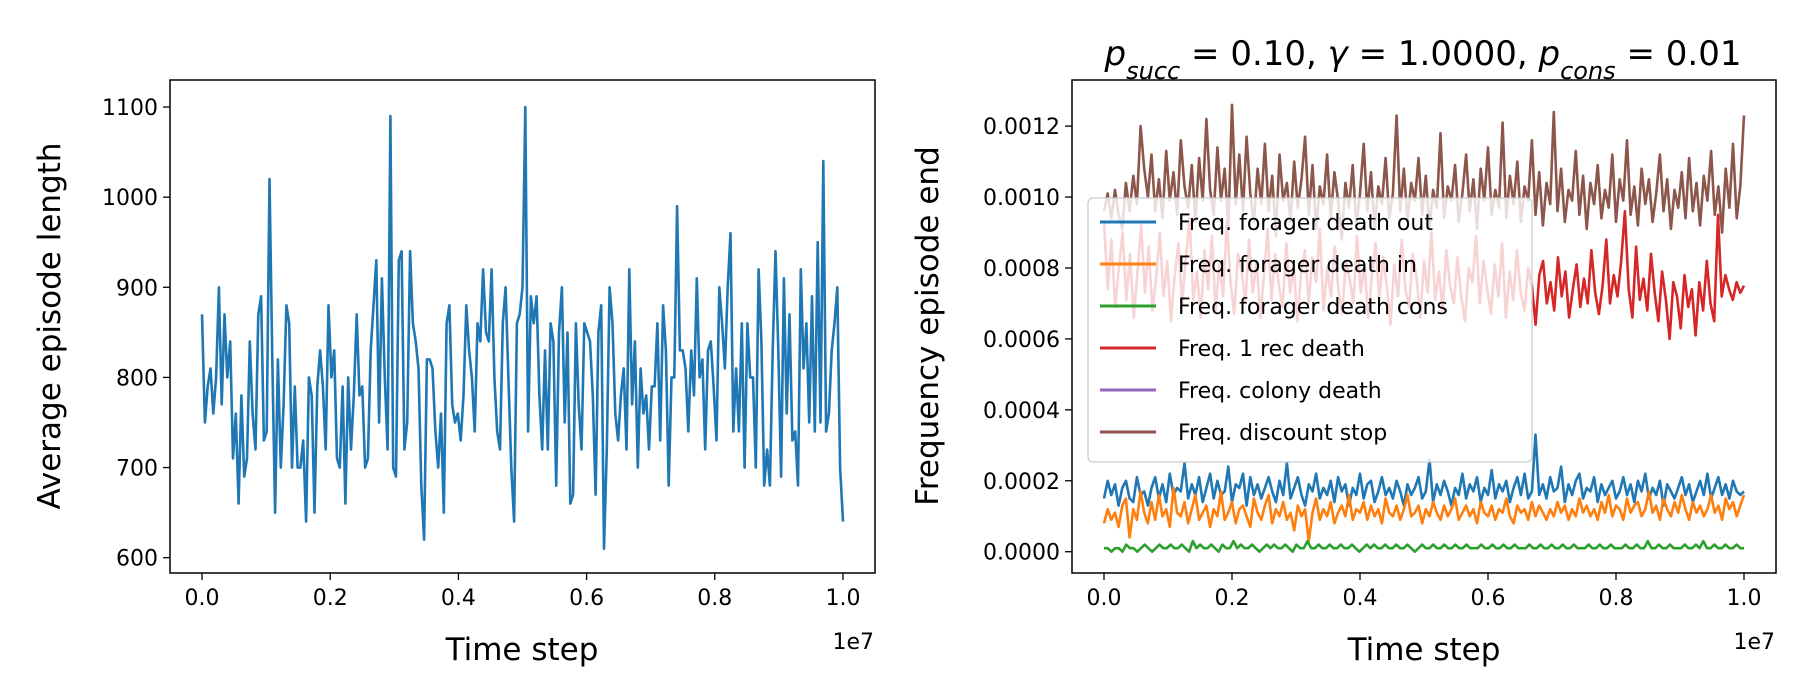 The height and width of the screenshot is (700, 1800). What do you see at coordinates (853, 642) in the screenshot?
I see `left-x-offset-label: 1e7` at bounding box center [853, 642].